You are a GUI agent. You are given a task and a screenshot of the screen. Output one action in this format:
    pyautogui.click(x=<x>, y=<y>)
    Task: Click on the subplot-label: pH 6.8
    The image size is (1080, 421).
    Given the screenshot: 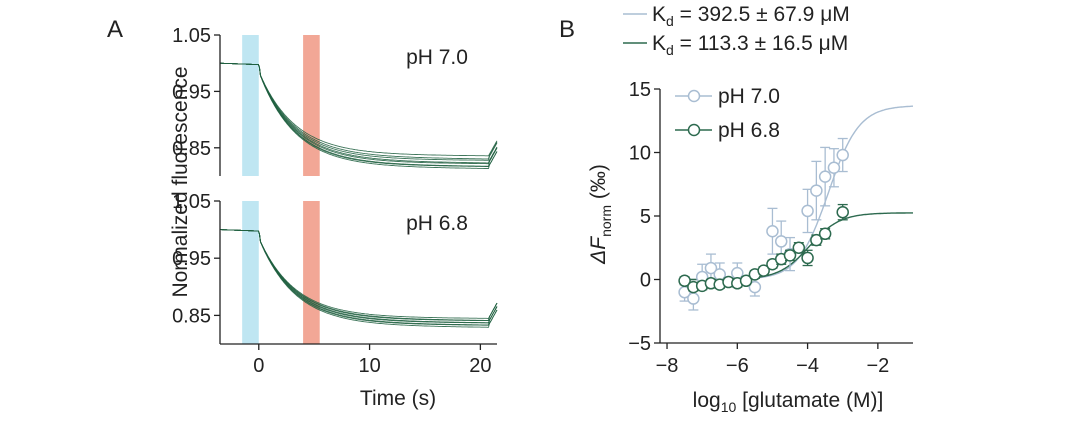 What is the action you would take?
    pyautogui.click(x=437, y=223)
    